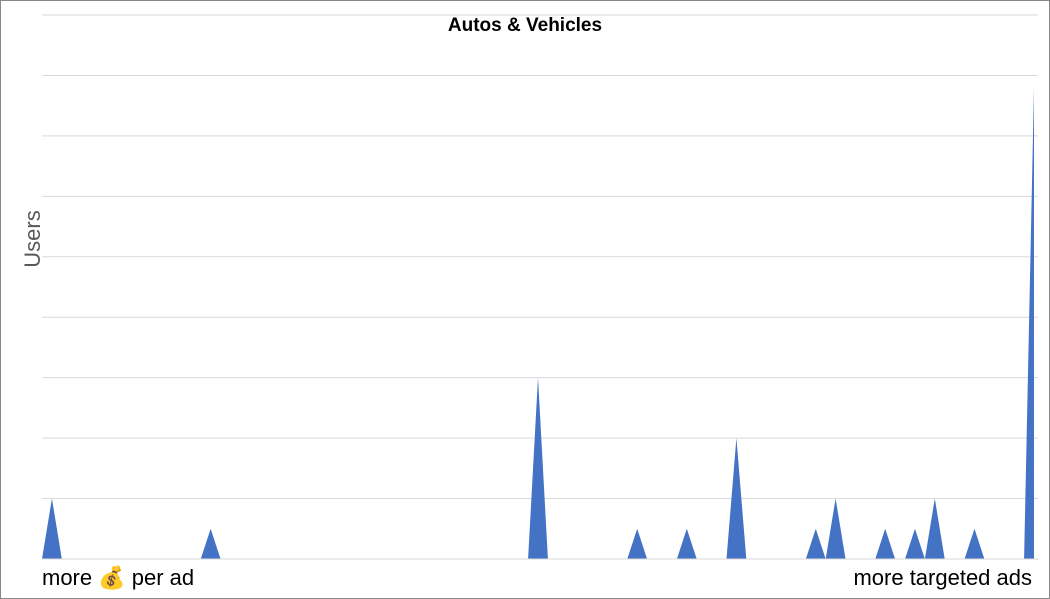  What do you see at coordinates (118, 578) in the screenshot?
I see `x-left-label: more 💰 per ad` at bounding box center [118, 578].